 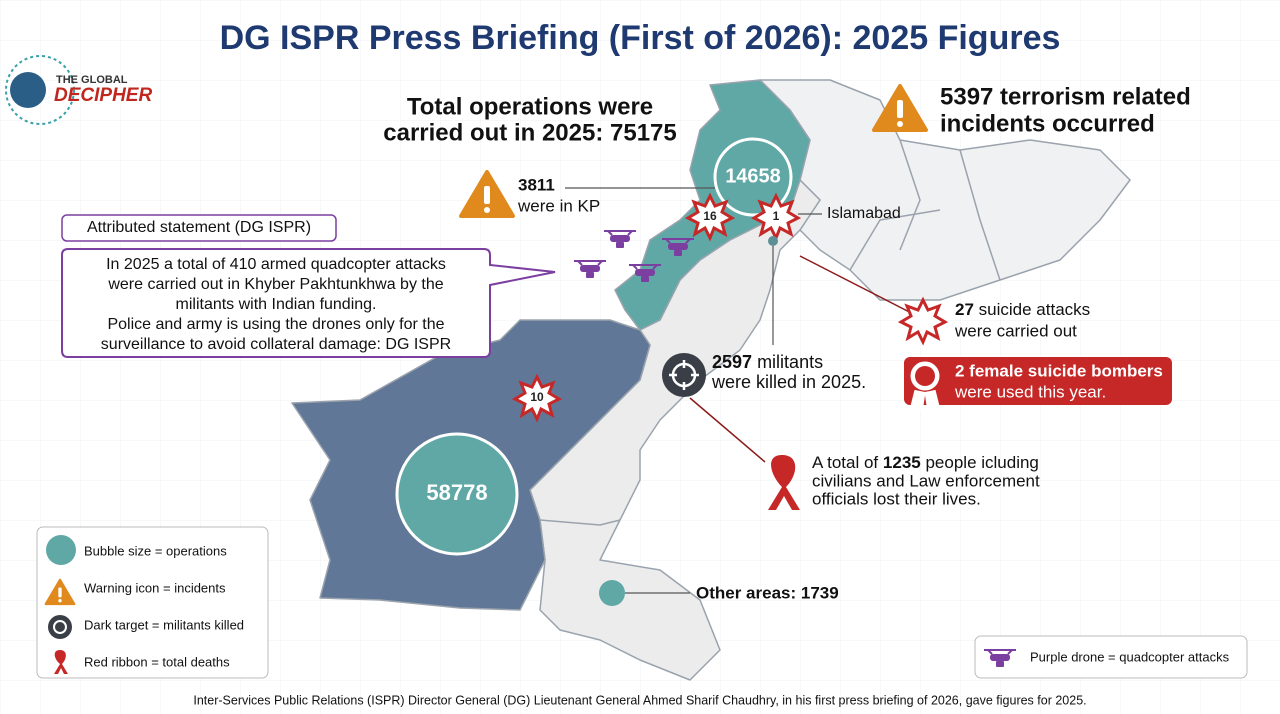 I want to click on legend-item: Red ribbon = total deaths, so click(x=157, y=661).